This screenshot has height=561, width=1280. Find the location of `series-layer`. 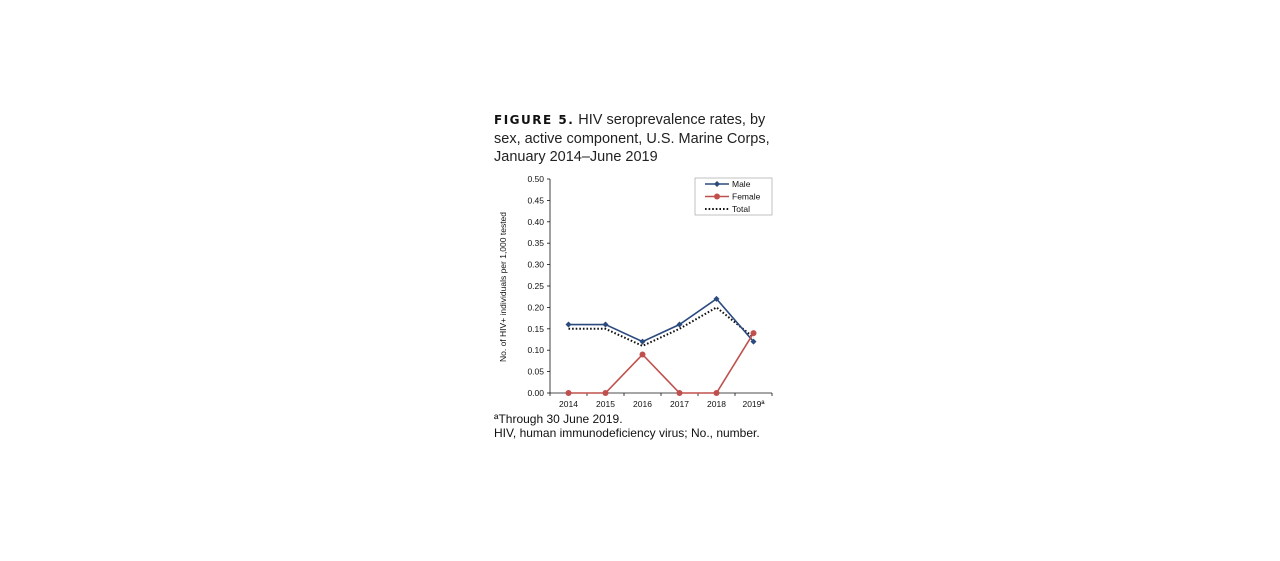

series-layer is located at coordinates (661, 345).